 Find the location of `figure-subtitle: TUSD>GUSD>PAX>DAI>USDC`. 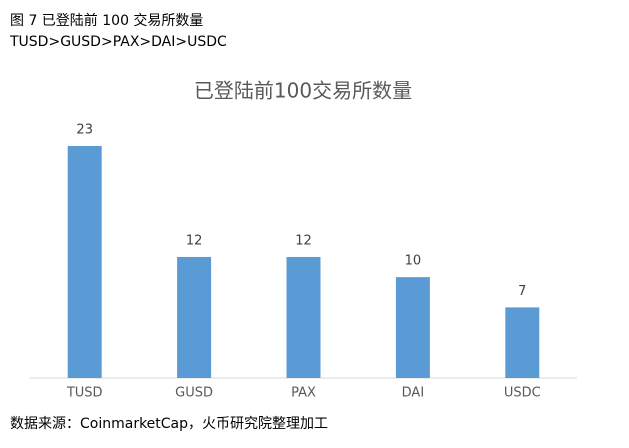

figure-subtitle: TUSD>GUSD>PAX>DAI>USDC is located at coordinates (118, 42).